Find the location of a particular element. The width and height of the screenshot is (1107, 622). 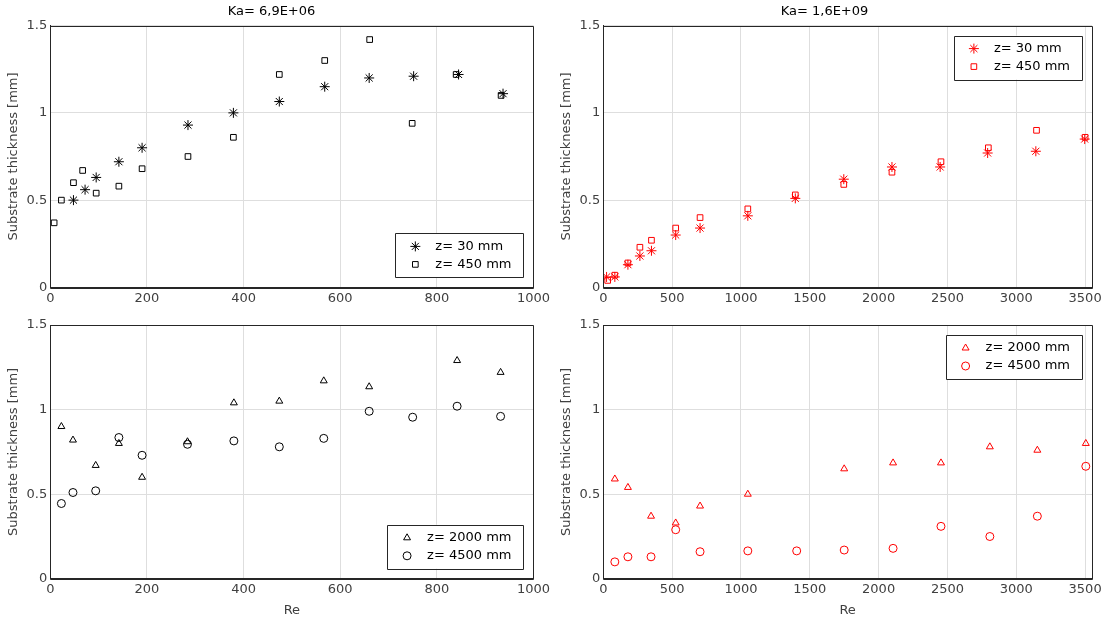

x-tick-label: 500 is located at coordinates (672, 297).